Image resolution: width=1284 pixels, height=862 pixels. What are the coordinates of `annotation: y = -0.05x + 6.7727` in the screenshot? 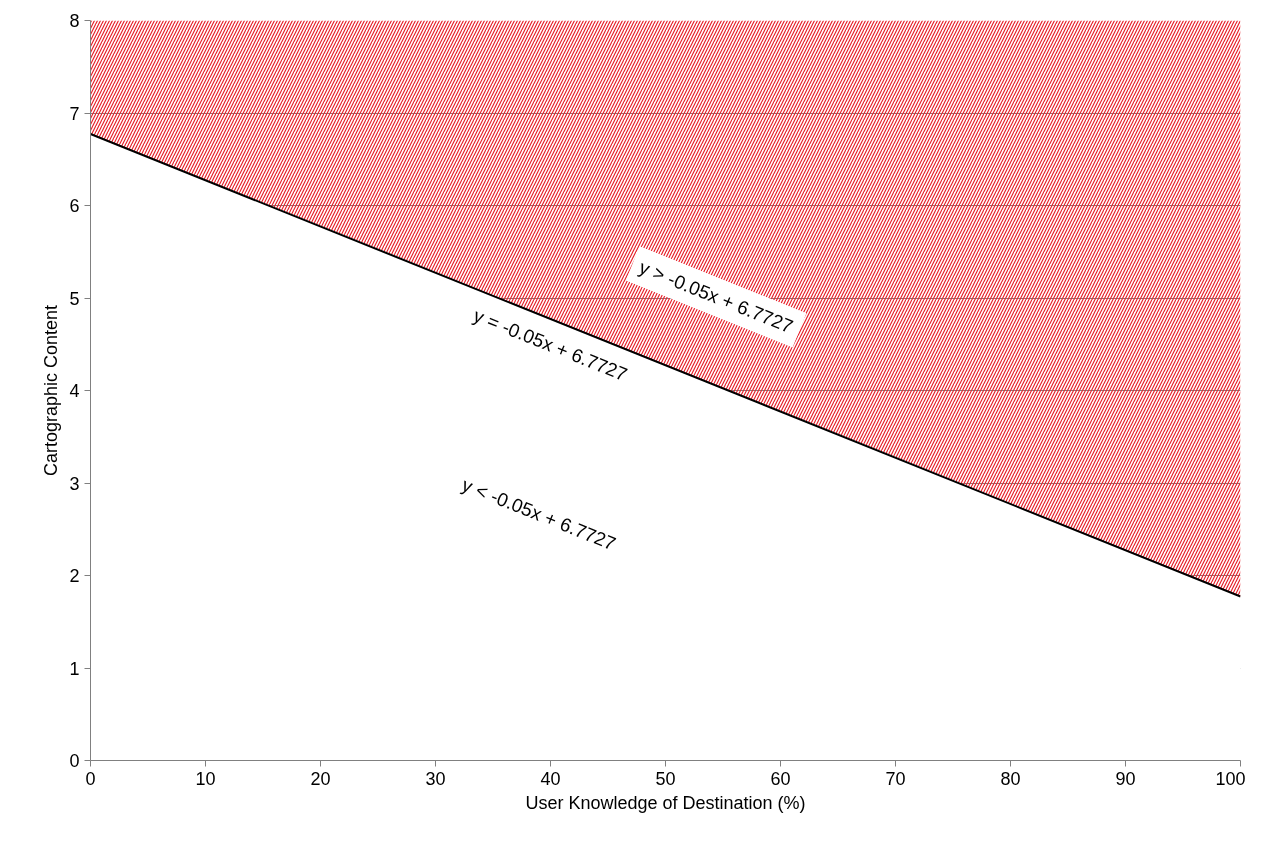 It's located at (550, 345).